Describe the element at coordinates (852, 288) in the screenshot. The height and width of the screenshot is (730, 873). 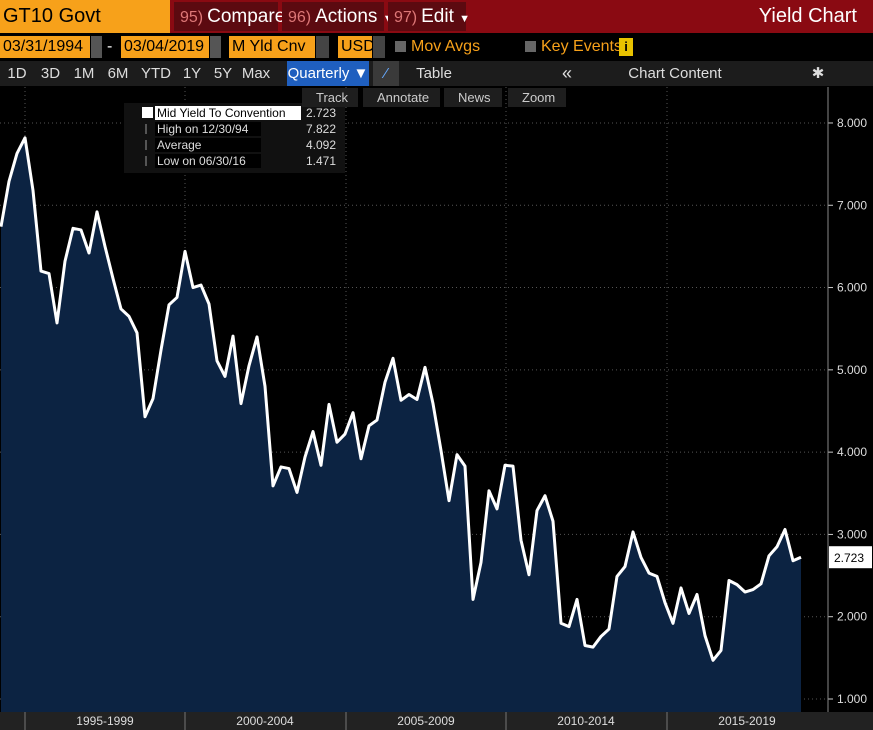
I see `y-tick-label: 6.000` at that location.